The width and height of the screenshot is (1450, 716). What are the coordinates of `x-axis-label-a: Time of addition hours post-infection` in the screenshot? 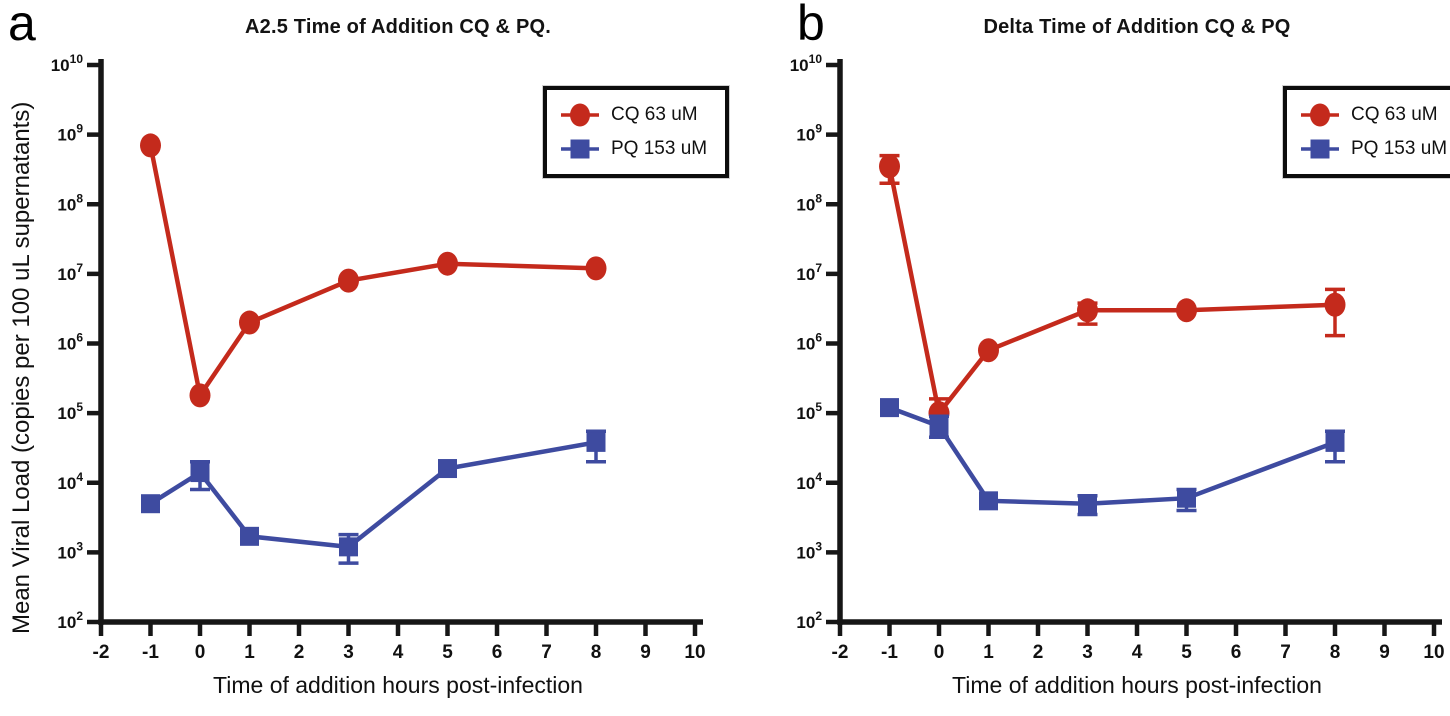 It's located at (398, 685).